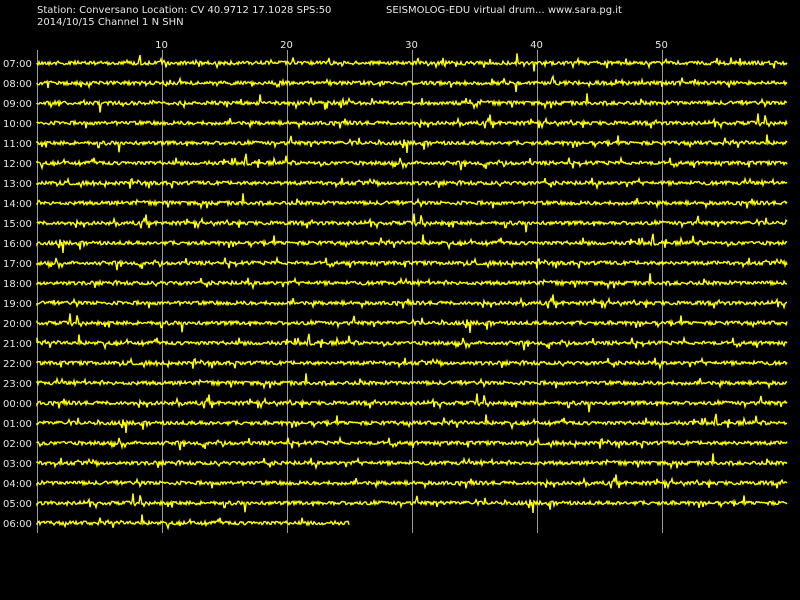 Image resolution: width=800 pixels, height=600 pixels. Describe the element at coordinates (17, 464) in the screenshot. I see `row-label-0300: 03:00` at that location.